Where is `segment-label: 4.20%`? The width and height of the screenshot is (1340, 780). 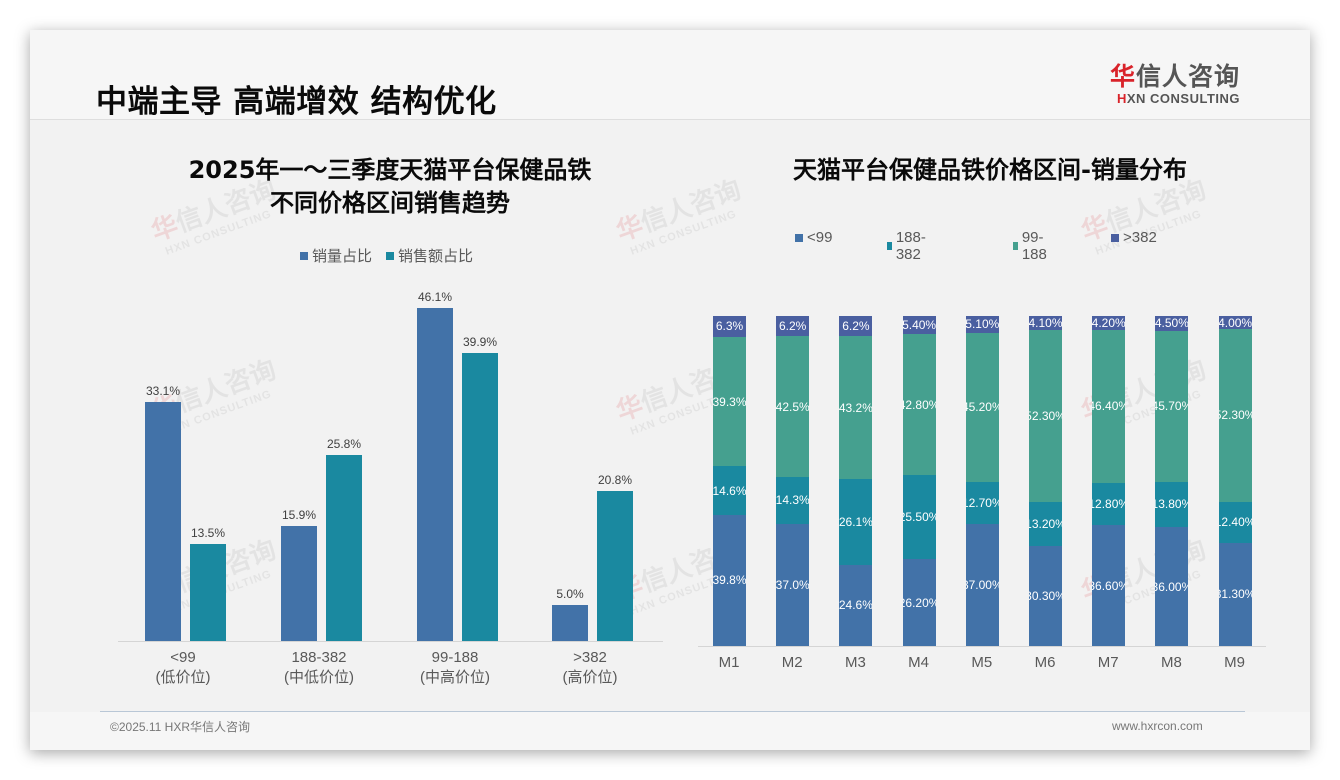 segment-label: 4.20% is located at coordinates (1109, 323).